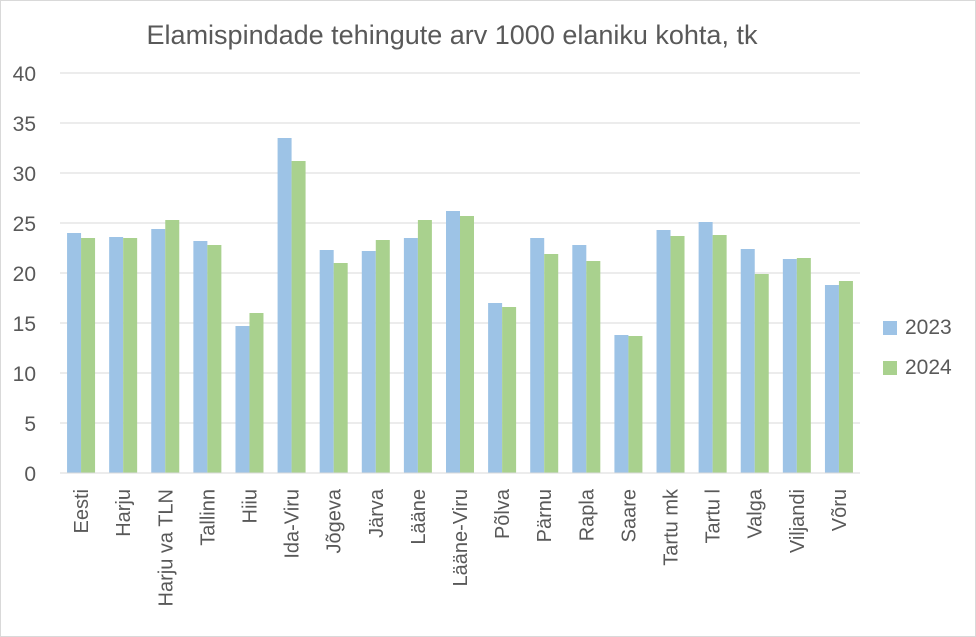 Image resolution: width=976 pixels, height=637 pixels. I want to click on x-tick-label: Pärnu, so click(545, 515).